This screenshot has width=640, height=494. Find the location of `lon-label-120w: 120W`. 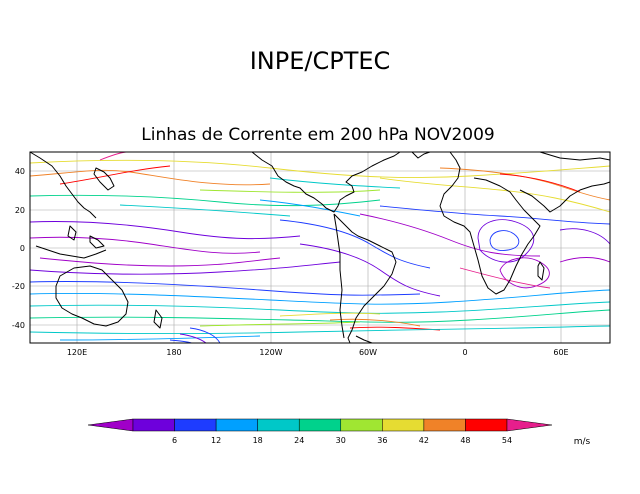

lon-label-120w: 120W is located at coordinates (270, 352).